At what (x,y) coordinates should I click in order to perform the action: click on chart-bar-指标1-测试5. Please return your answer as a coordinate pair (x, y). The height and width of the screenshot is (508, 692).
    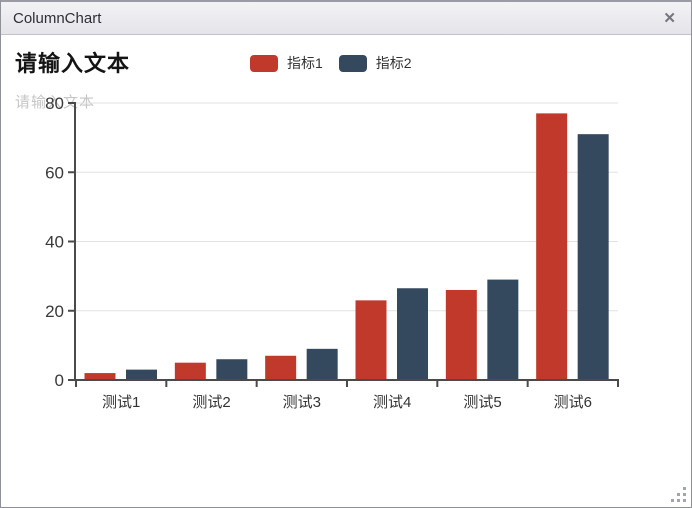
    Looking at the image, I should click on (461, 334).